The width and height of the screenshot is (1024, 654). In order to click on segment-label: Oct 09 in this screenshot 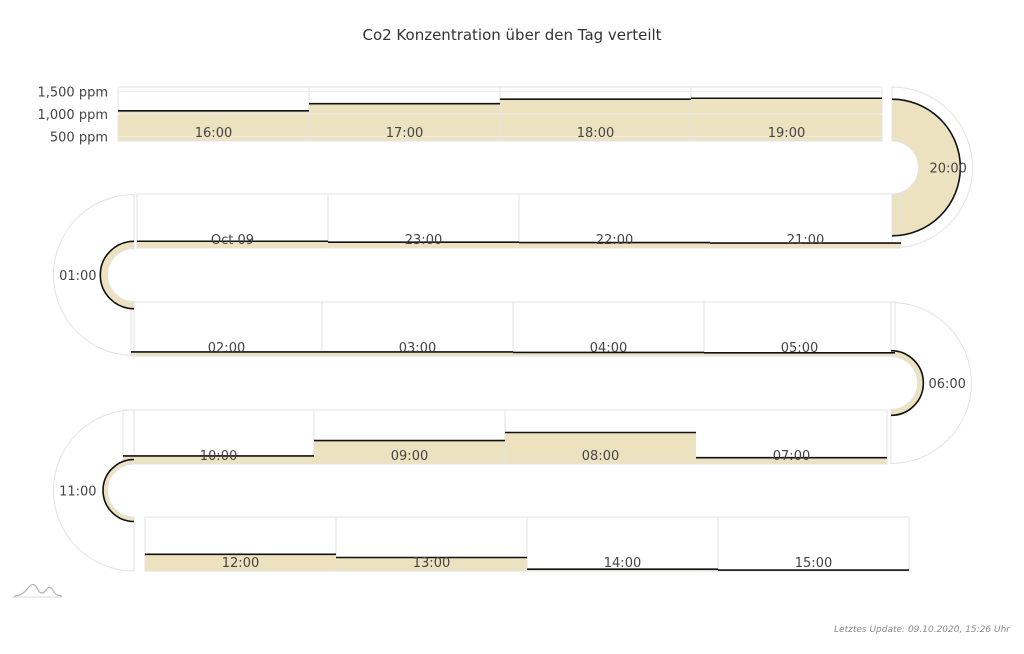, I will do `click(232, 240)`.